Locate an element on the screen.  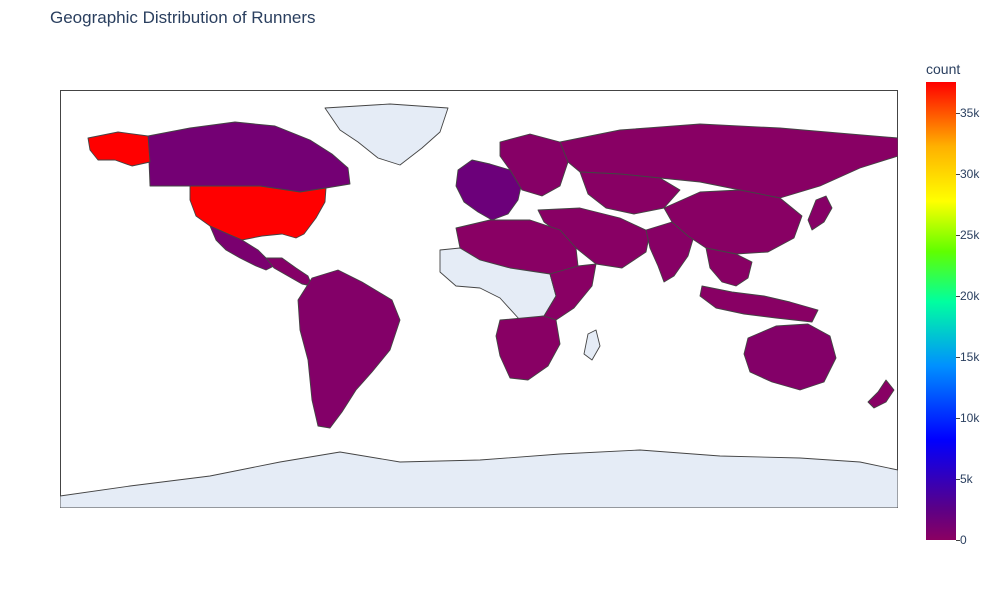
region-mexico is located at coordinates (242, 248).